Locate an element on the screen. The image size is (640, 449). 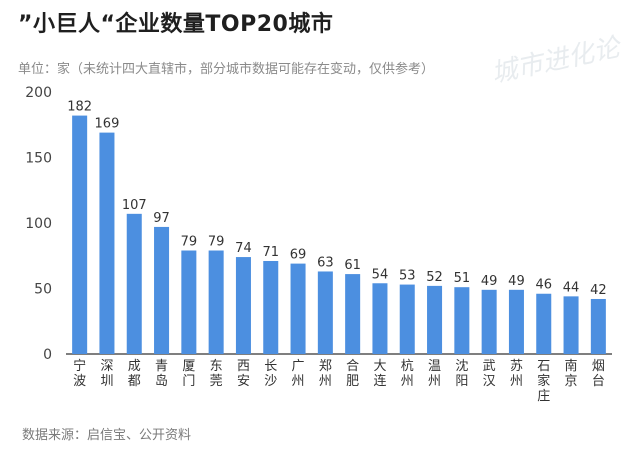
x-tick-label: 厦门 is located at coordinates (188, 374).